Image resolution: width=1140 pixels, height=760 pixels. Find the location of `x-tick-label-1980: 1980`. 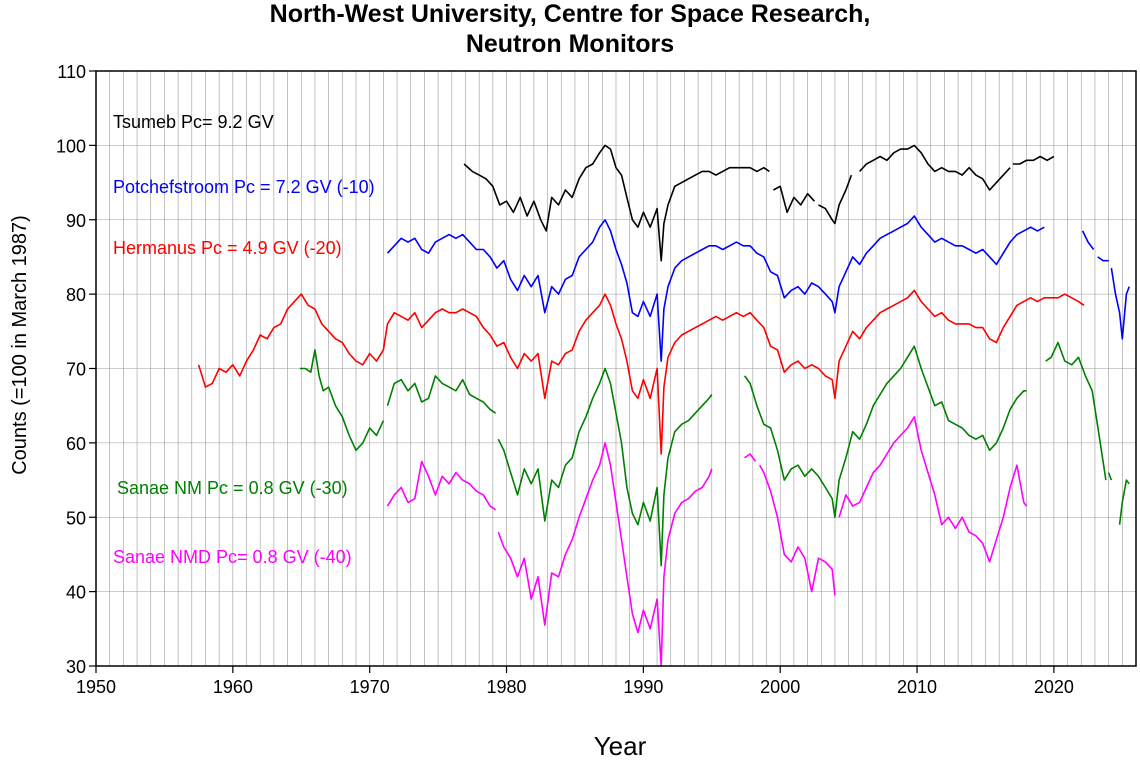

x-tick-label-1980: 1980 is located at coordinates (507, 687).